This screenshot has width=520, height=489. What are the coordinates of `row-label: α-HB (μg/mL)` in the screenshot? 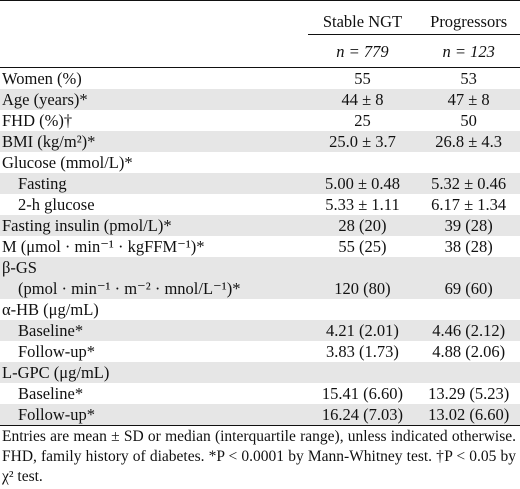 It's located at (50, 309).